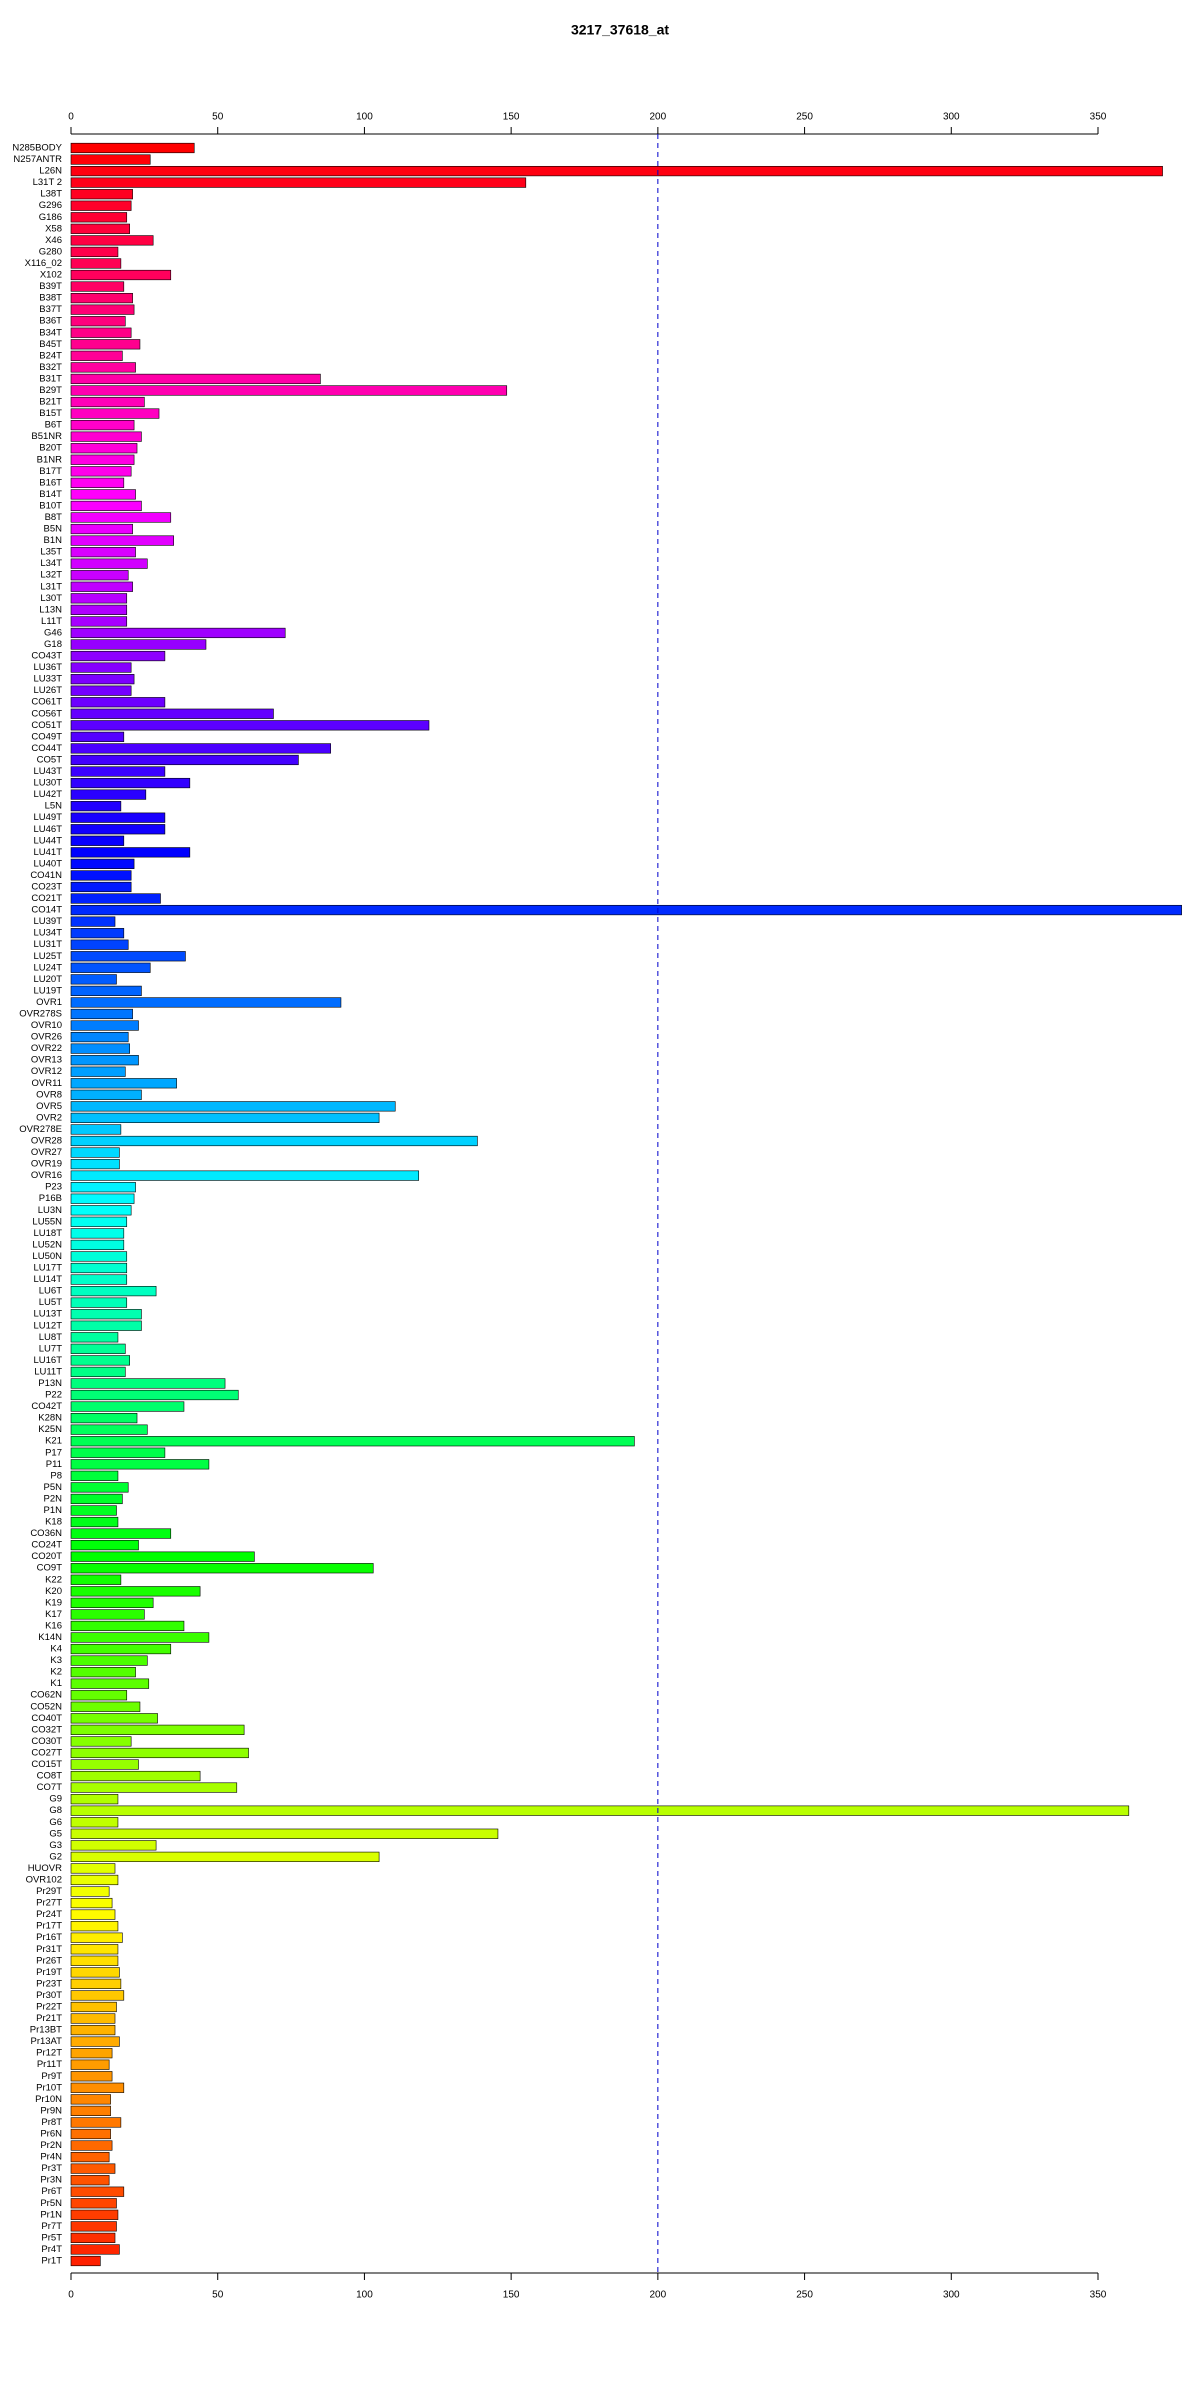  What do you see at coordinates (46, 1025) in the screenshot?
I see `y-tick-label: OVR10` at bounding box center [46, 1025].